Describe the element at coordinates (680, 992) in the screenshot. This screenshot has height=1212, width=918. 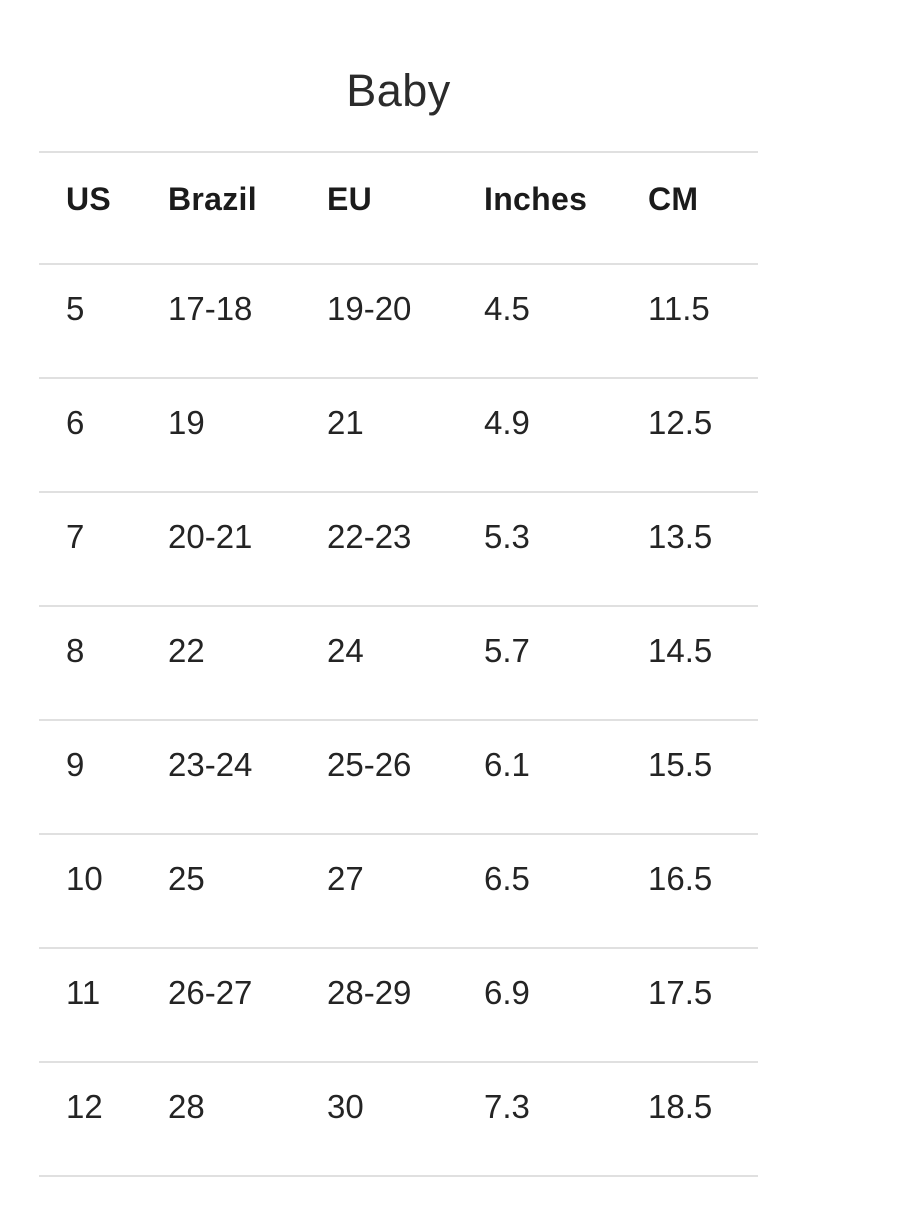
I see `size-cell: 17.5` at that location.